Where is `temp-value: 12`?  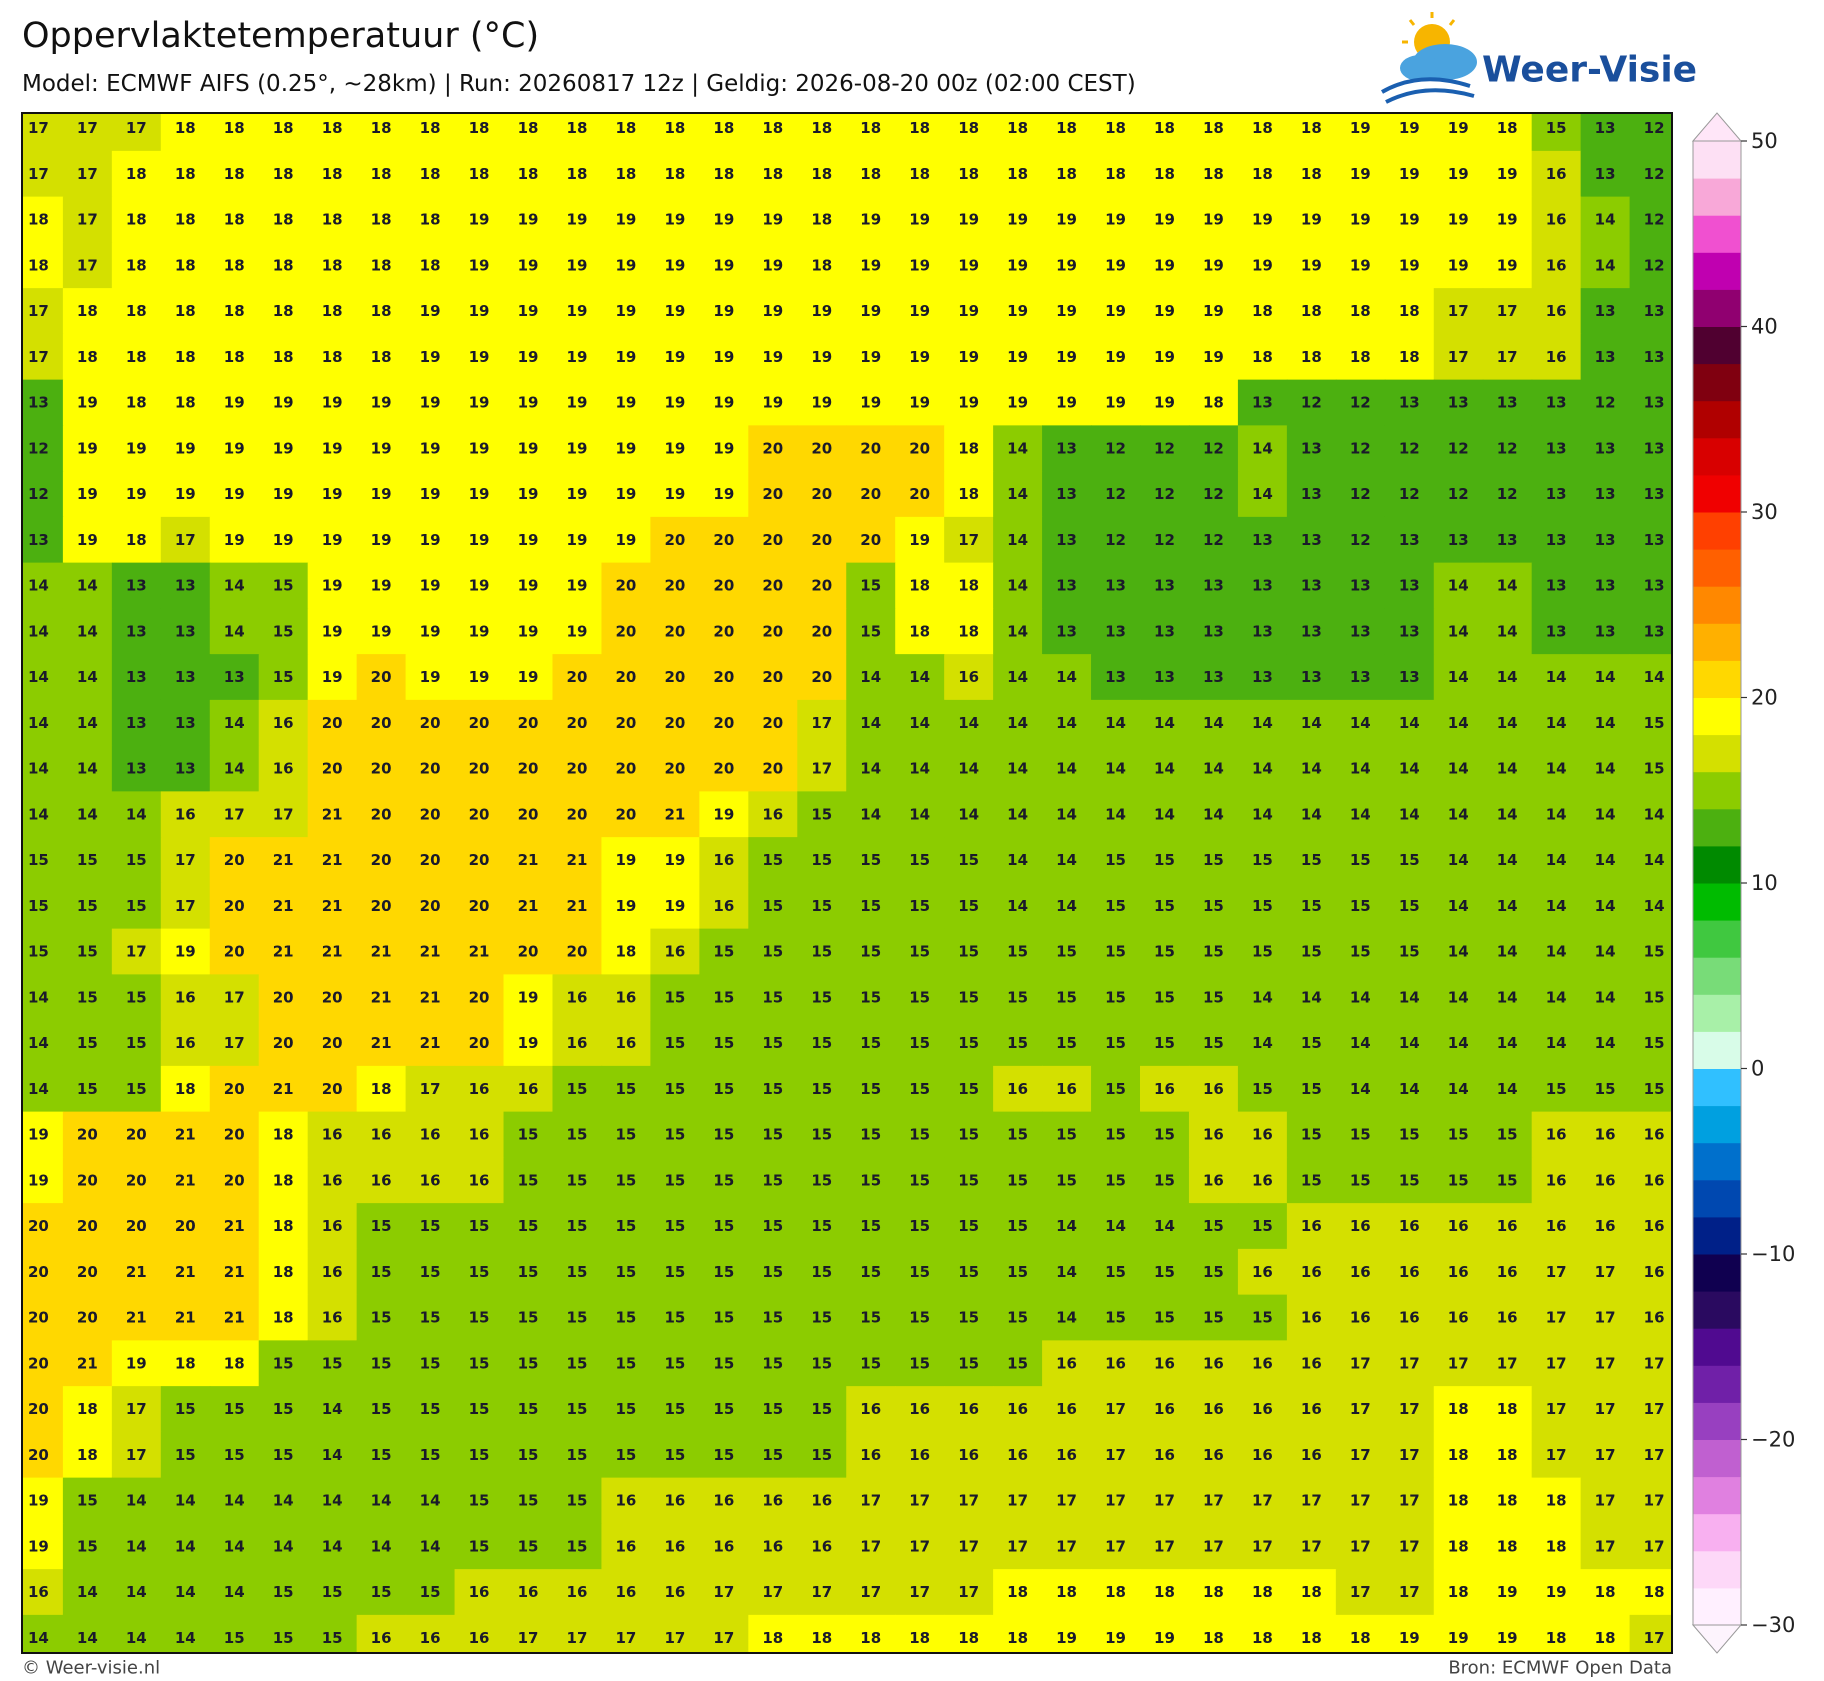
temp-value: 12 is located at coordinates (1115, 448).